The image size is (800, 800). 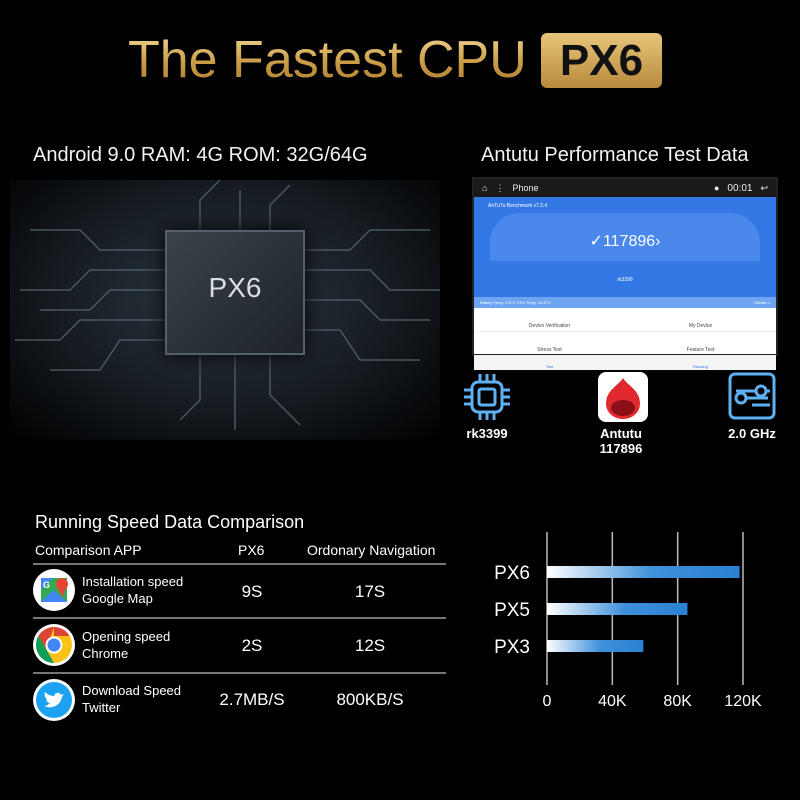 I want to click on antutu-label: Antutu, so click(x=621, y=433).